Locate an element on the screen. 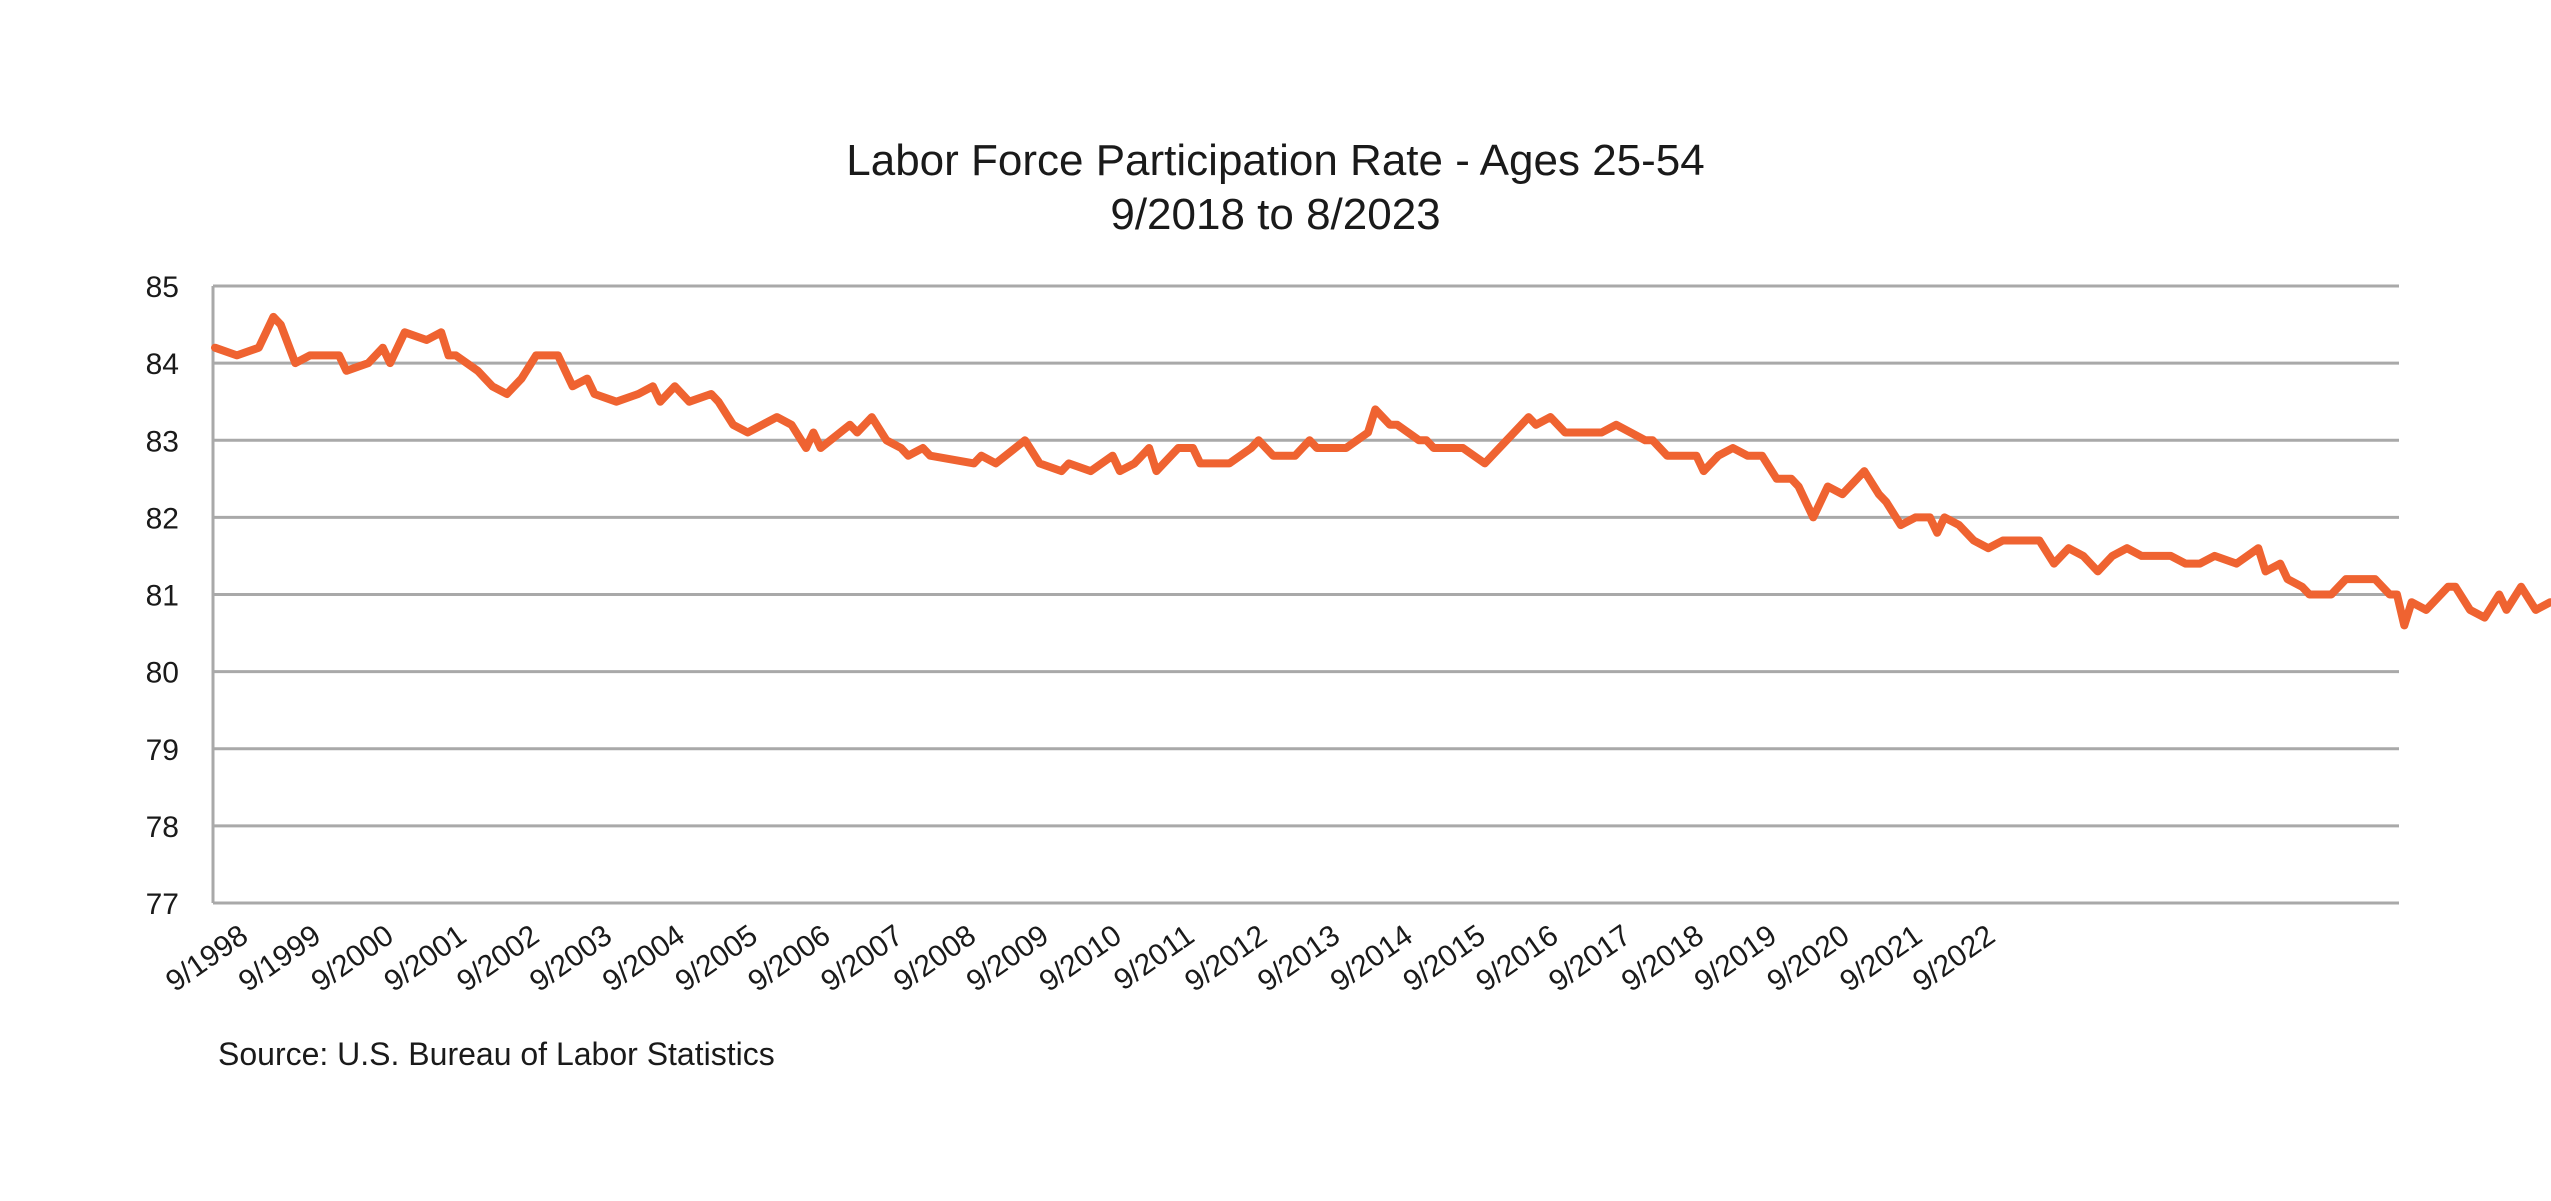  y-tick-label: 83 is located at coordinates (162, 441).